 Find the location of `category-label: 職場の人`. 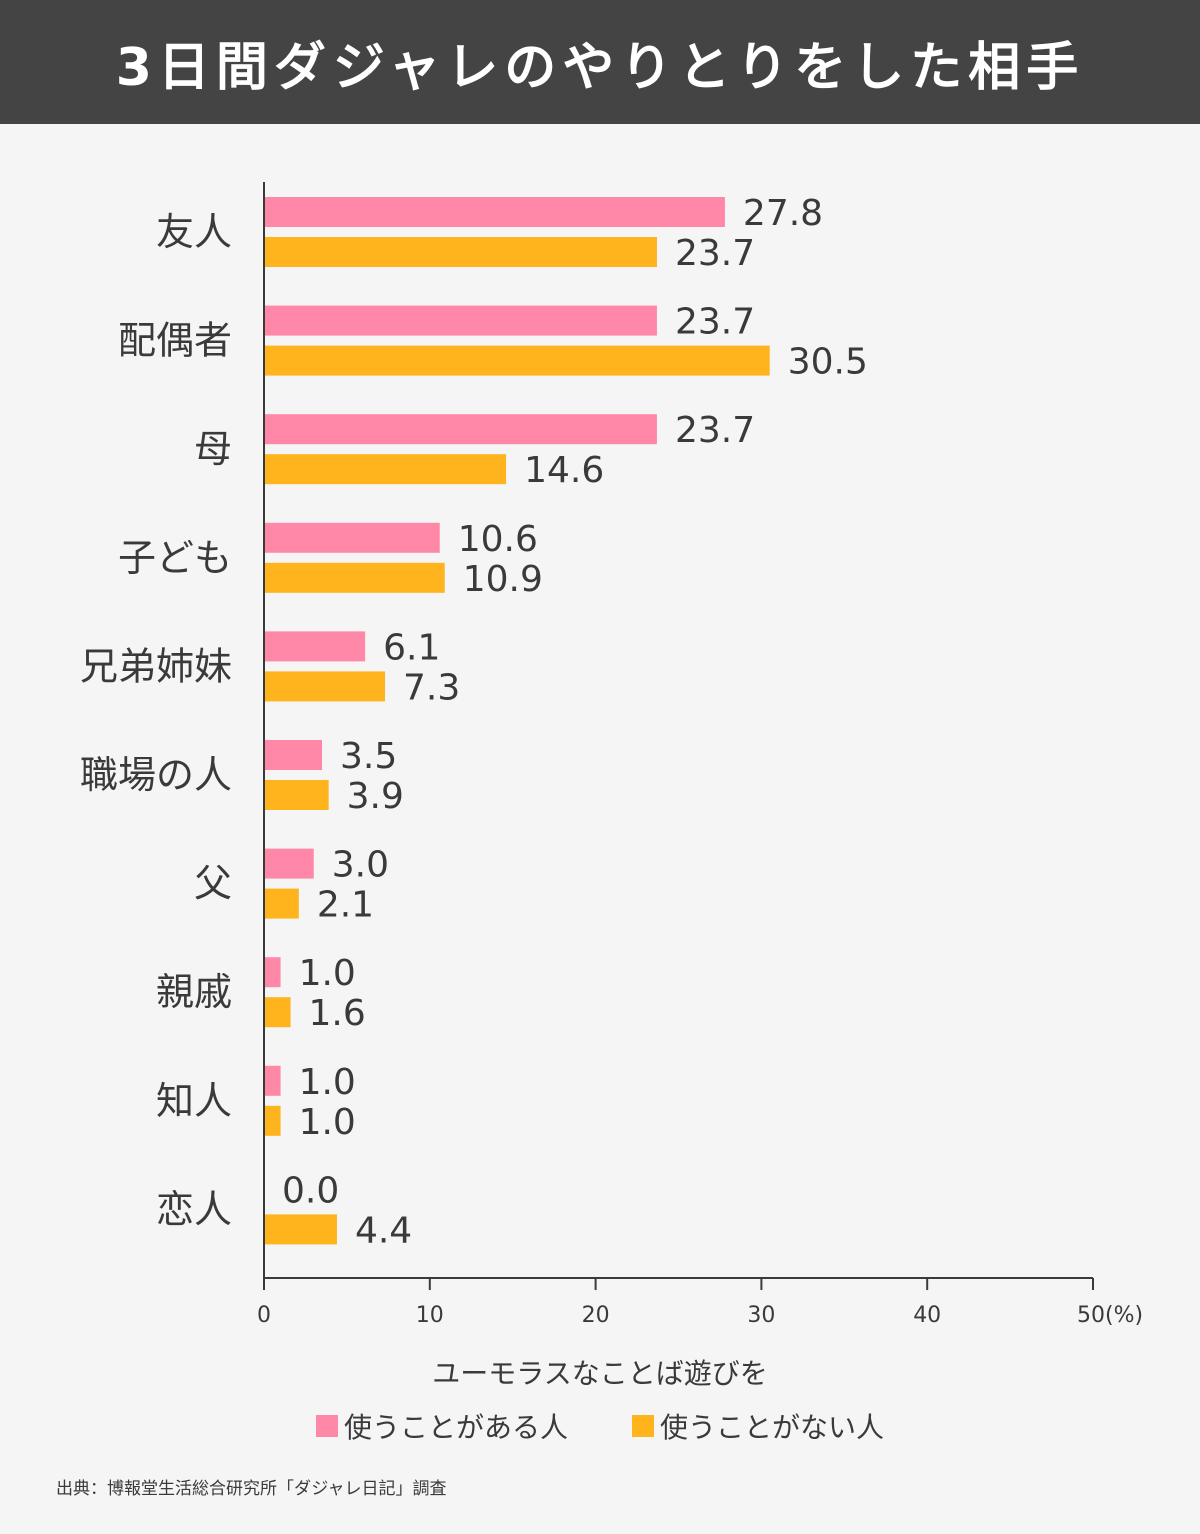

category-label: 職場の人 is located at coordinates (156, 775).